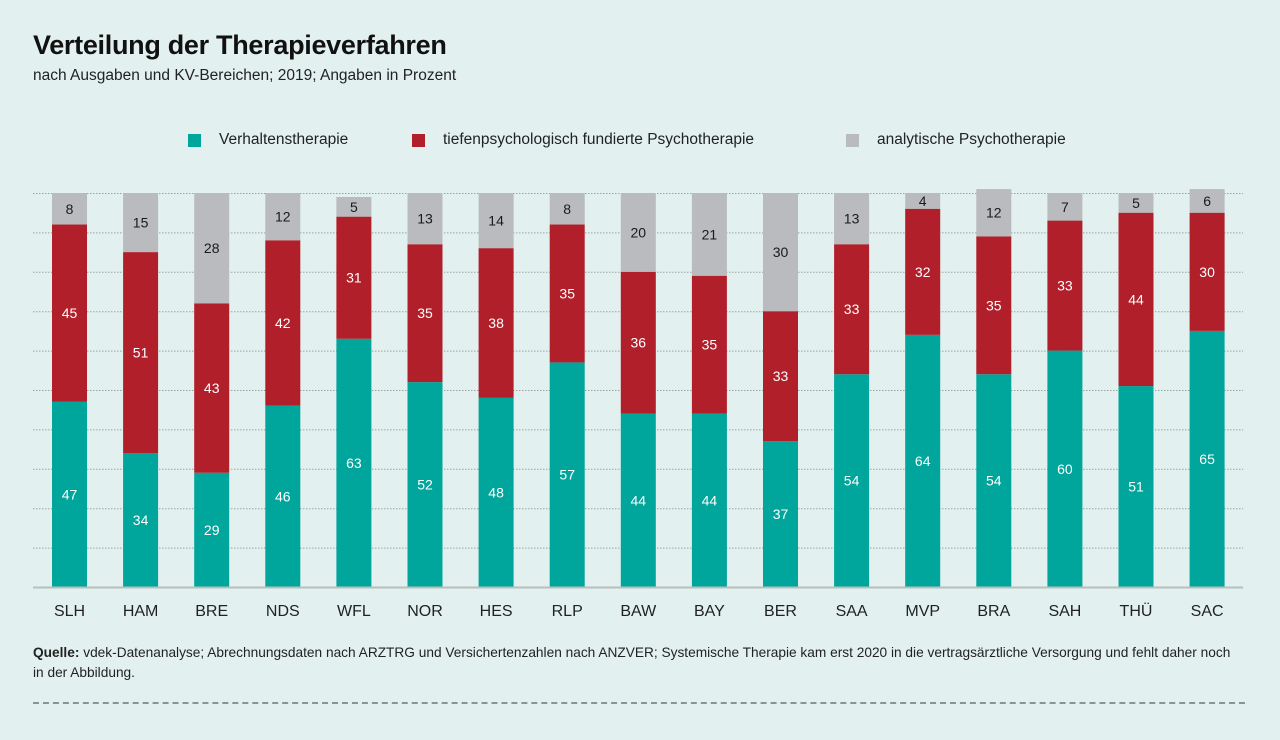  What do you see at coordinates (284, 139) in the screenshot?
I see `legend-label: Verhaltenstherapie` at bounding box center [284, 139].